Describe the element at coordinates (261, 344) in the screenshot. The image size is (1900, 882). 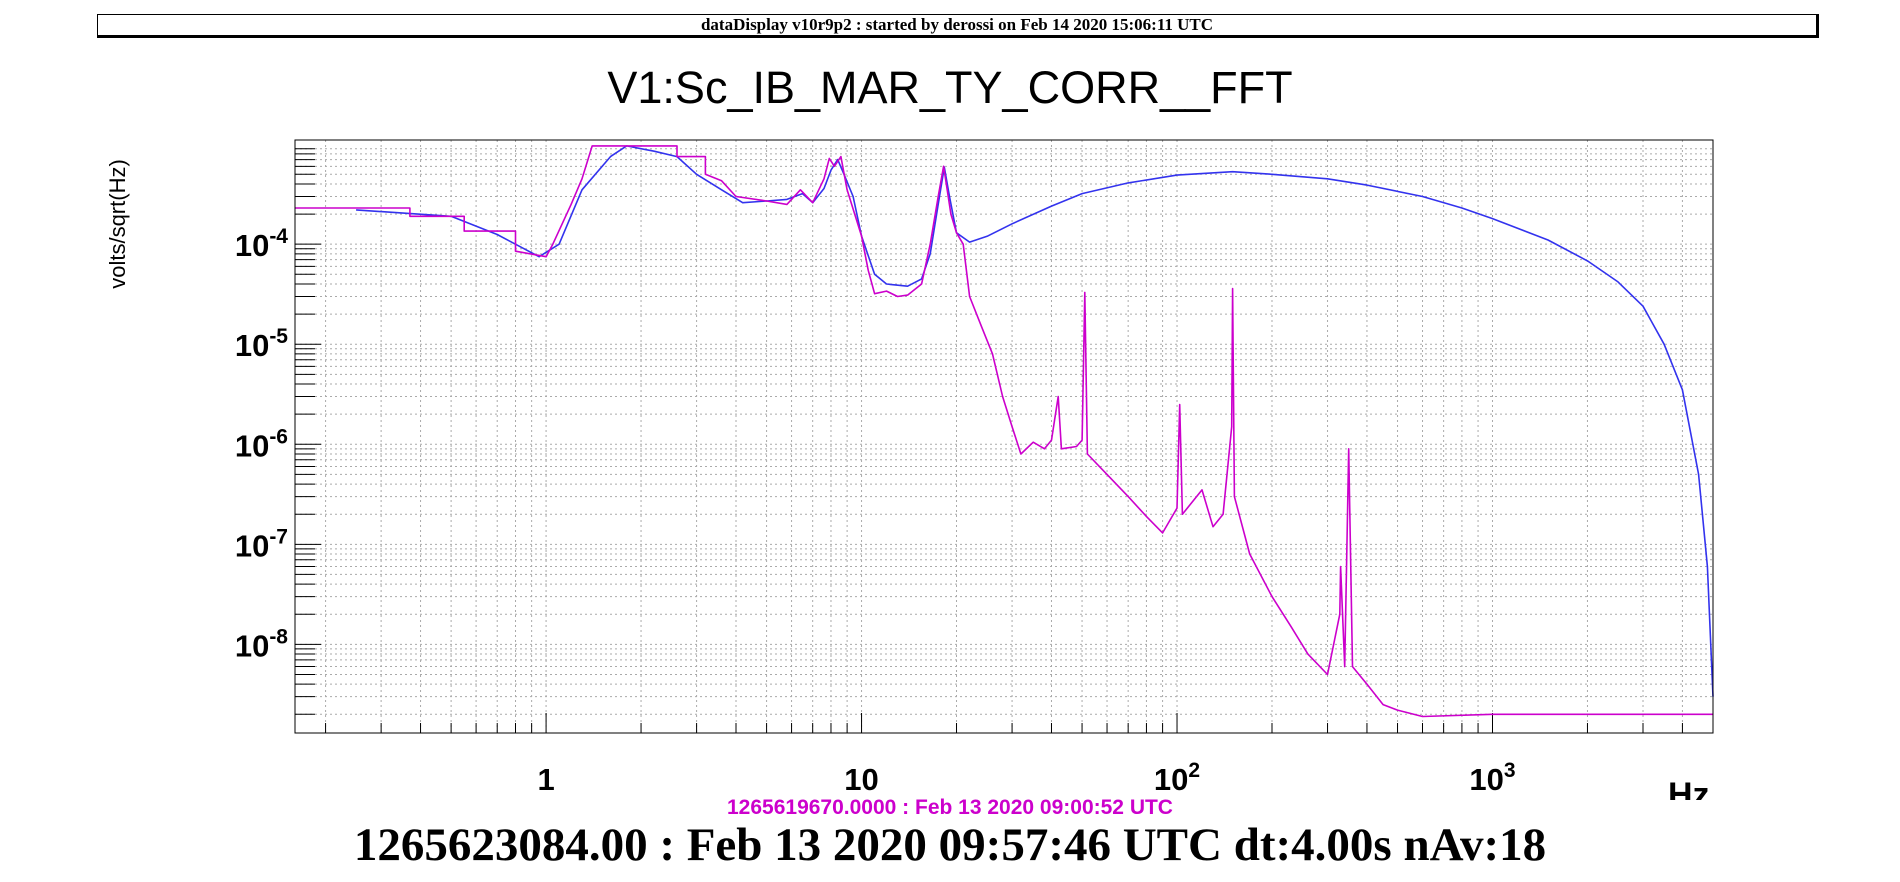
I see `y-tick-label: 10⁻⁵` at that location.